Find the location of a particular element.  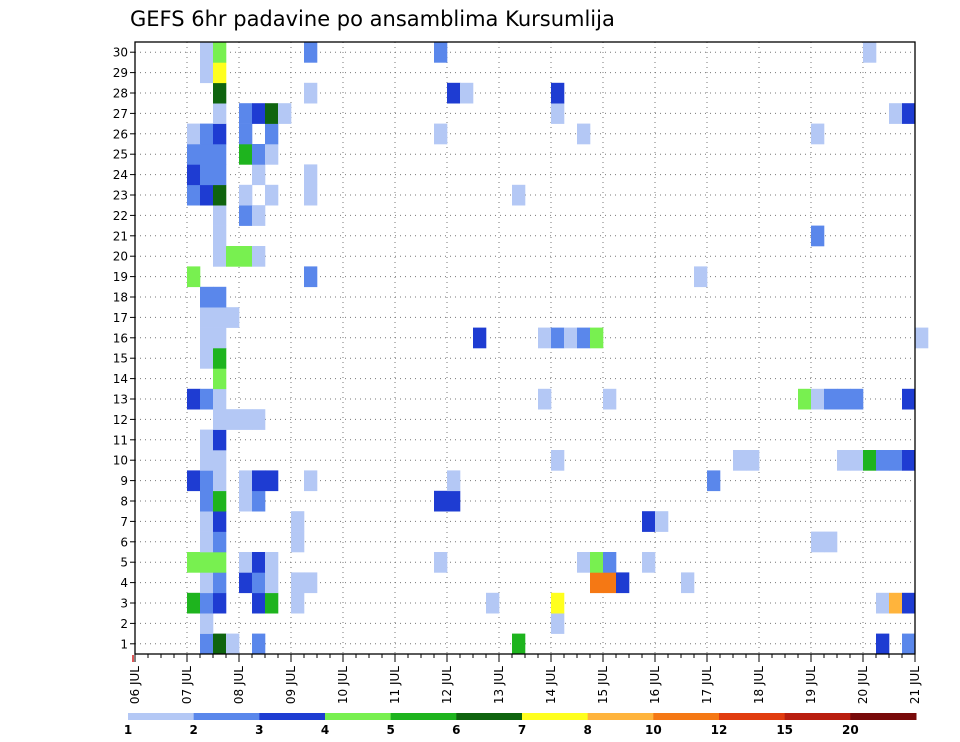

y-tick-label: 29 is located at coordinates (120, 73).